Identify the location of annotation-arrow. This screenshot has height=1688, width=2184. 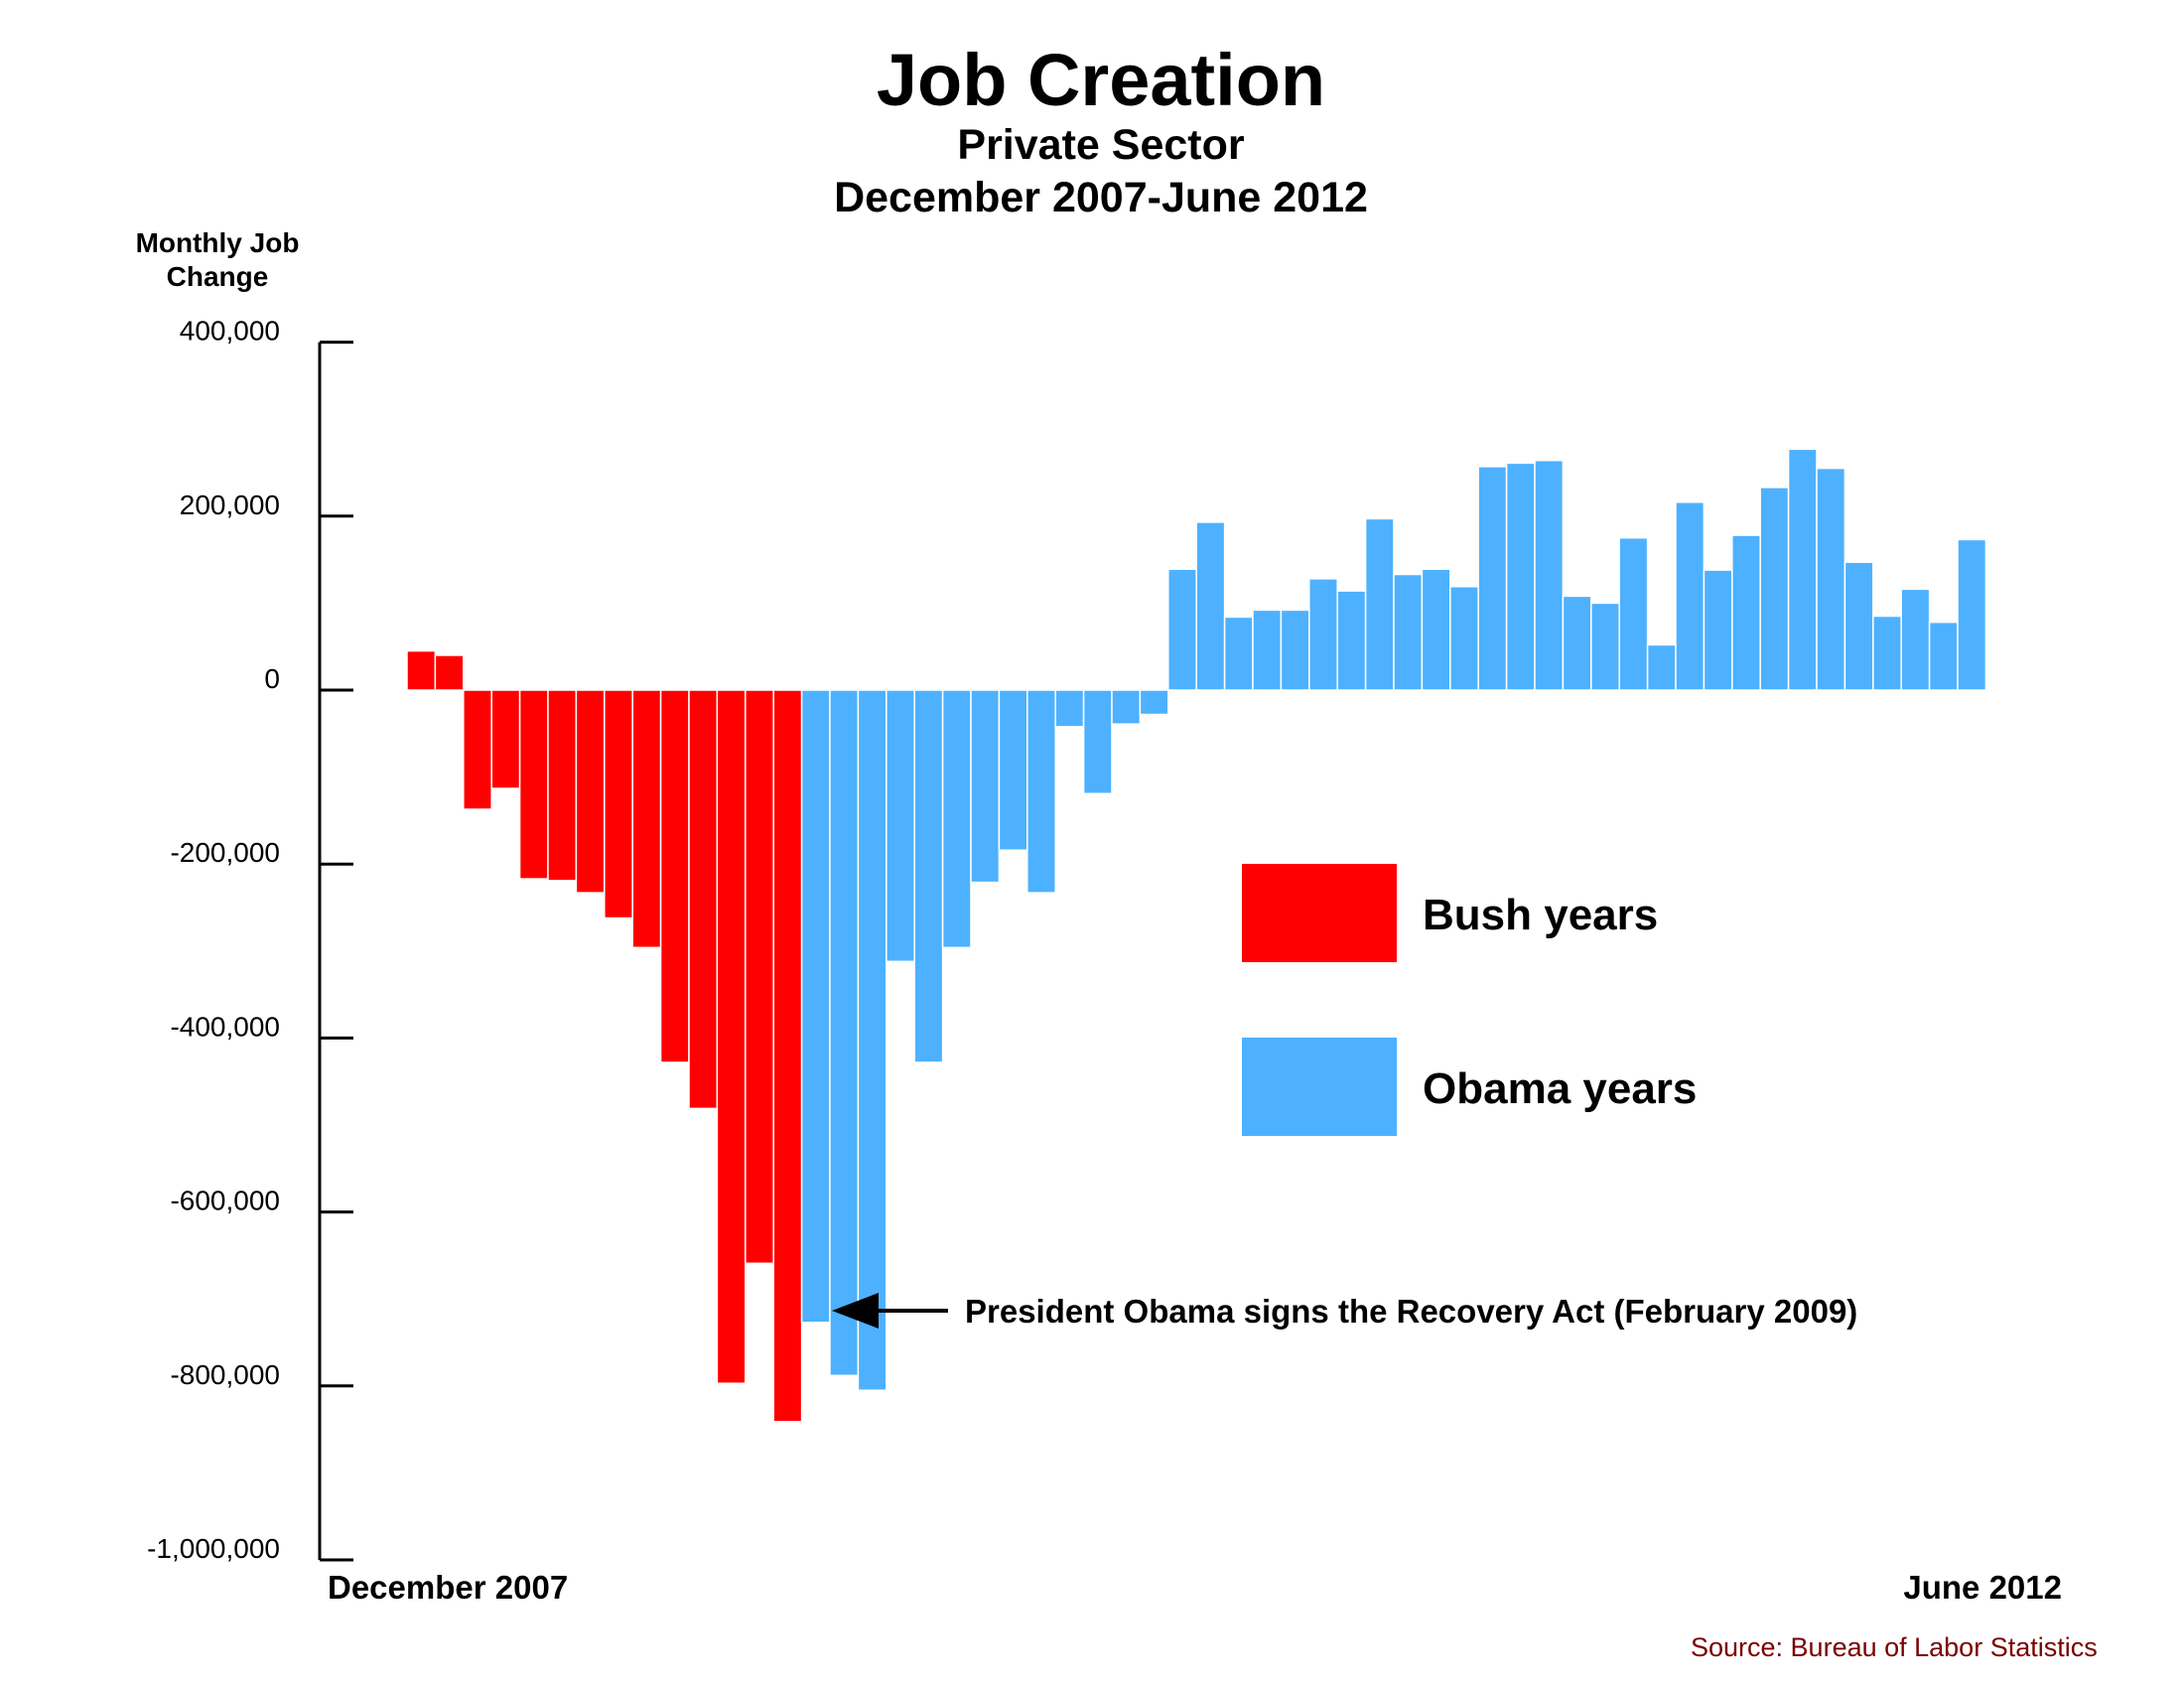
(890, 1311).